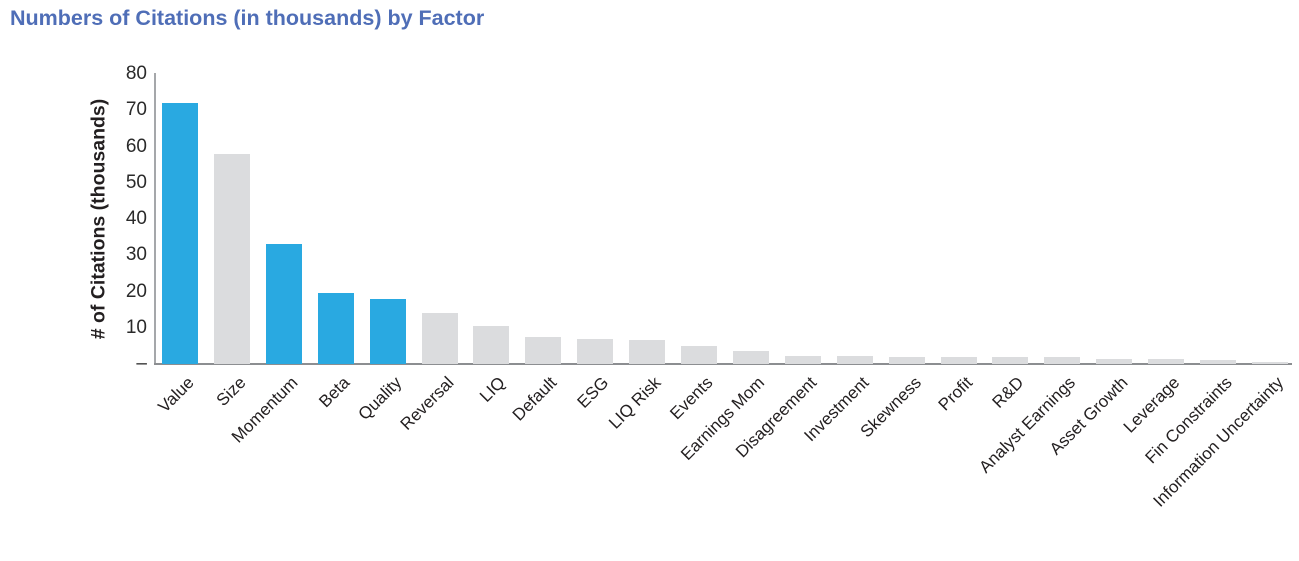  I want to click on x-tick-label-default: Default, so click(534, 399).